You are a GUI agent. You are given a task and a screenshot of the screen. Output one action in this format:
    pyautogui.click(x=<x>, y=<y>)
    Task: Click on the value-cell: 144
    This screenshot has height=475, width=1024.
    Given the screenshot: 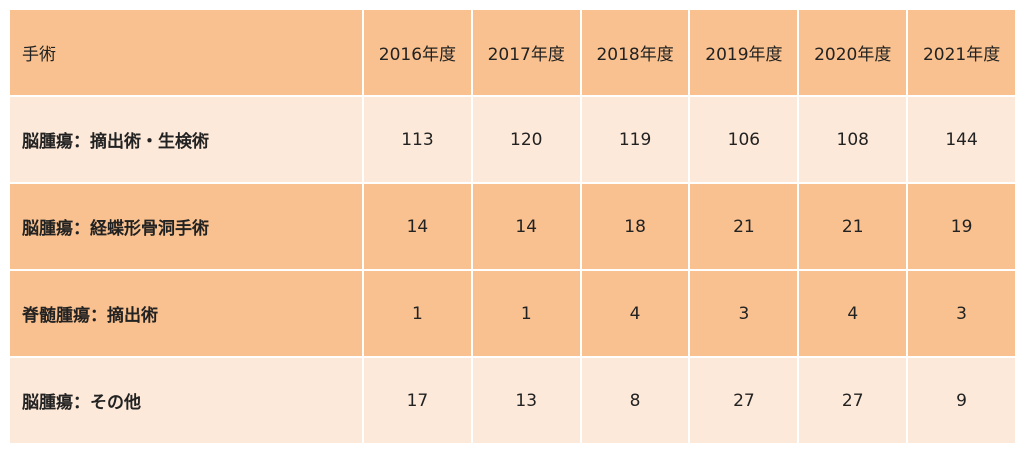 What is the action you would take?
    pyautogui.click(x=961, y=139)
    